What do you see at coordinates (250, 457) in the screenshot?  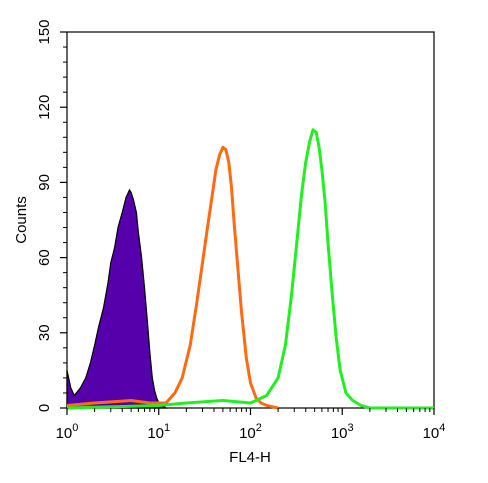 I see `x-axis-title: FL4-H` at bounding box center [250, 457].